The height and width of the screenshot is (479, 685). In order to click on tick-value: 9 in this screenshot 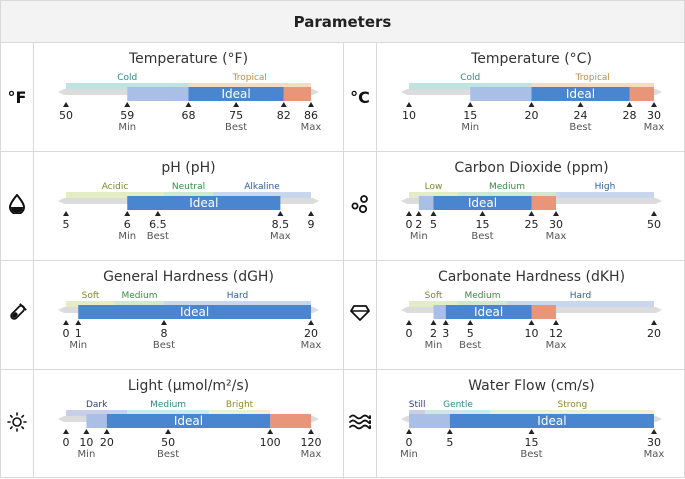, I will do `click(311, 224)`.